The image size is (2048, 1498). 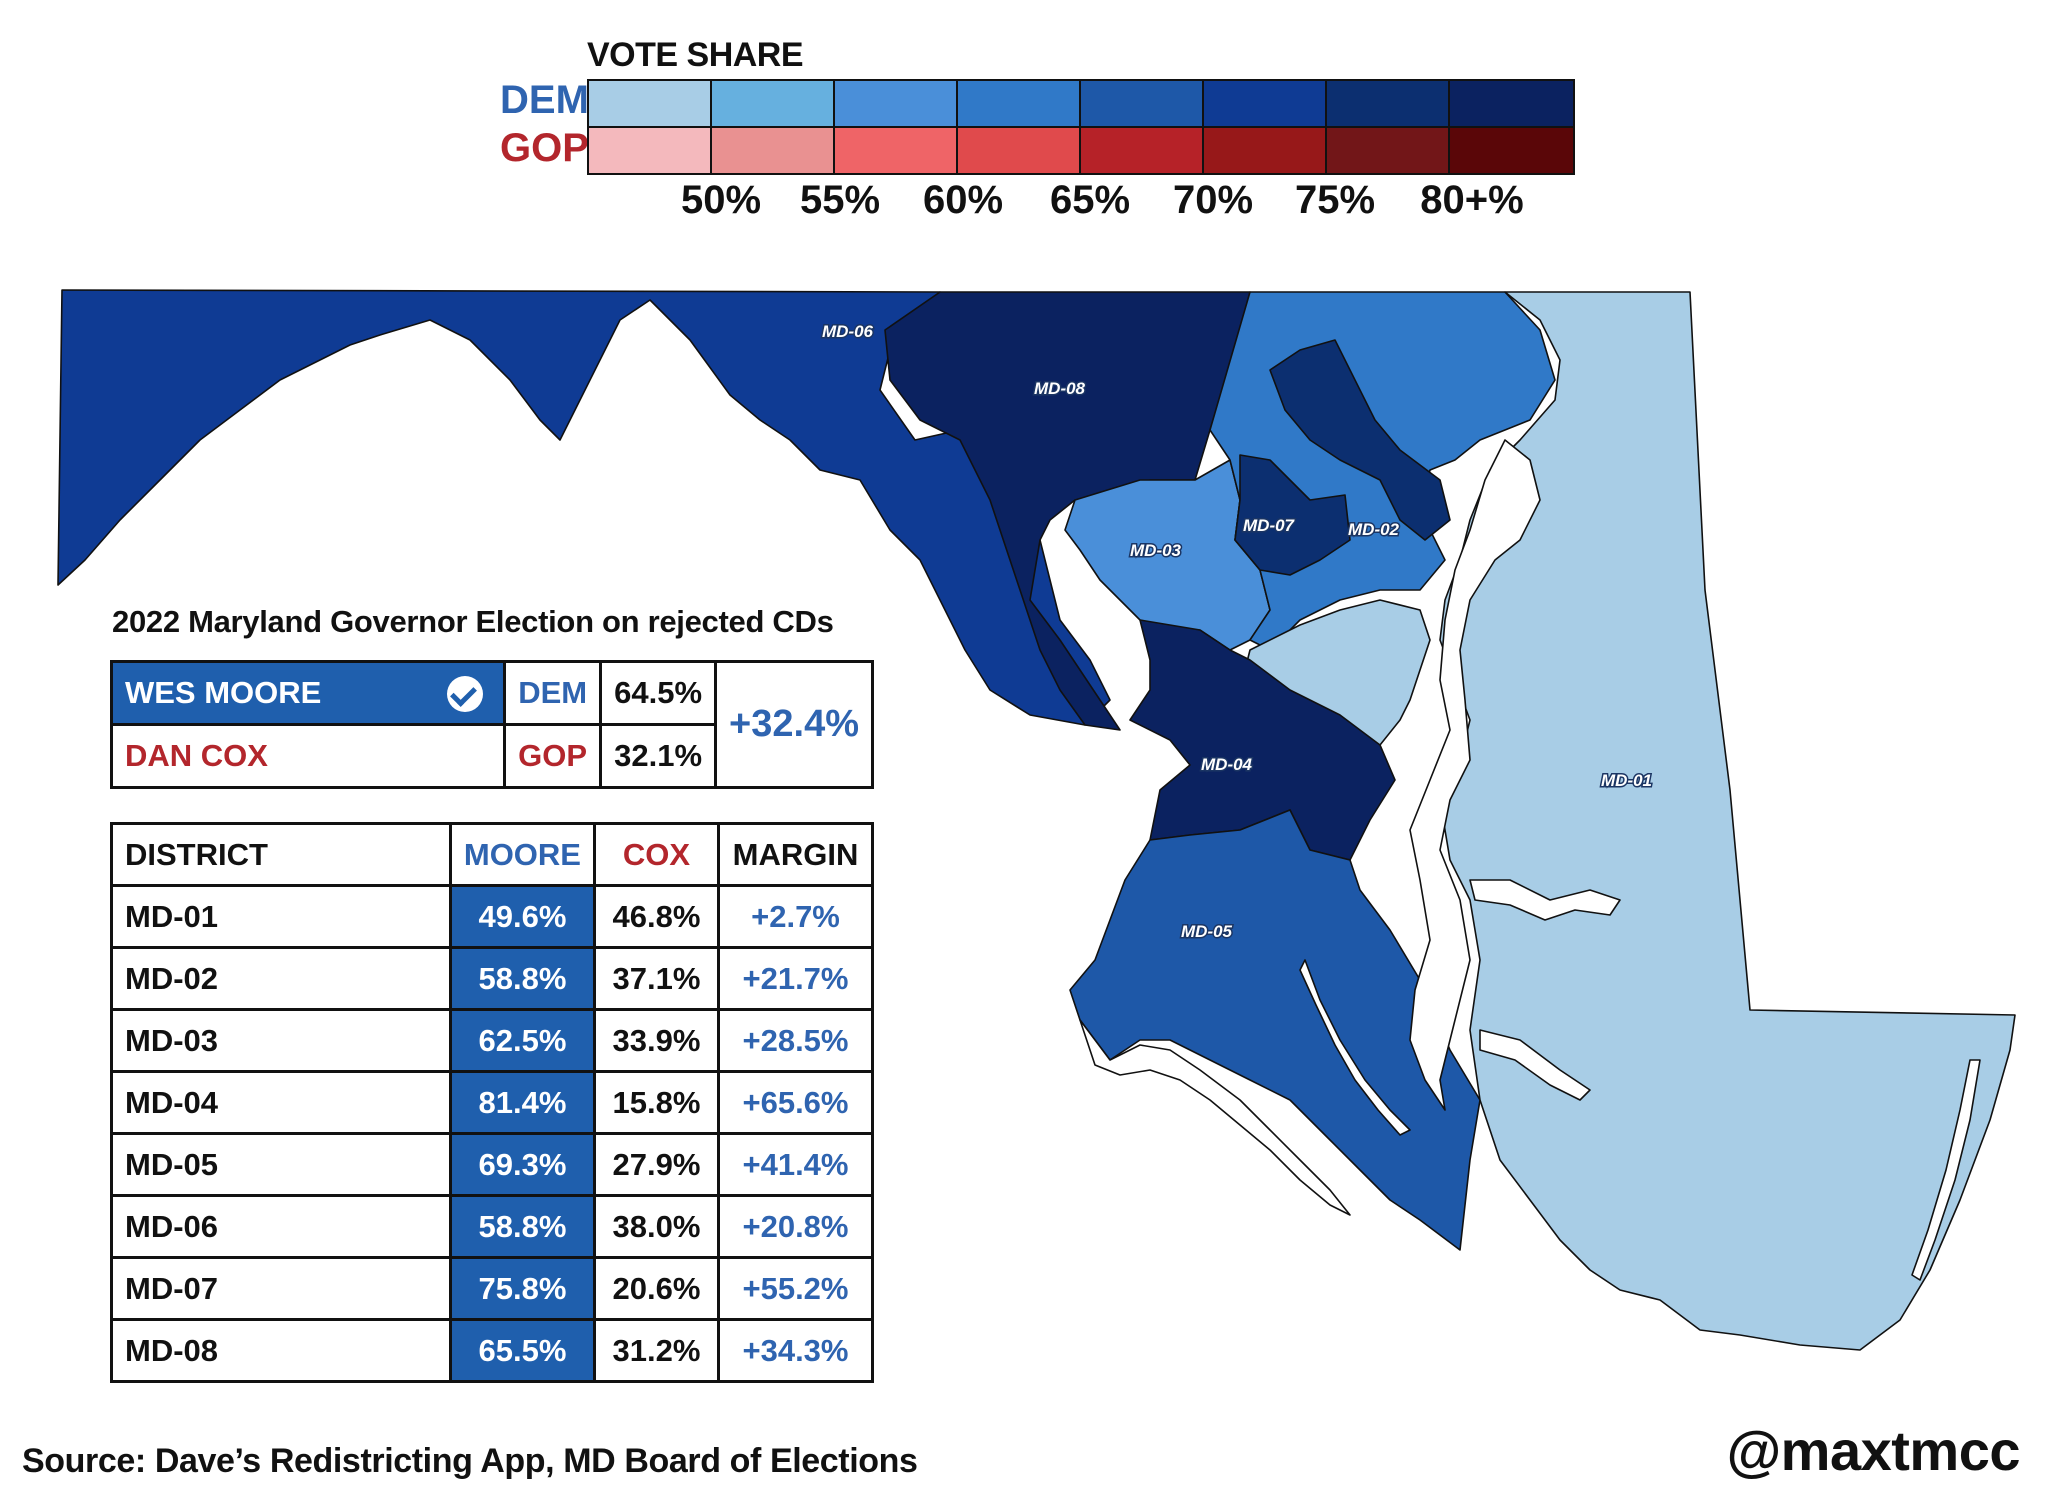 I want to click on row-margin: +2.7%, so click(x=795, y=916).